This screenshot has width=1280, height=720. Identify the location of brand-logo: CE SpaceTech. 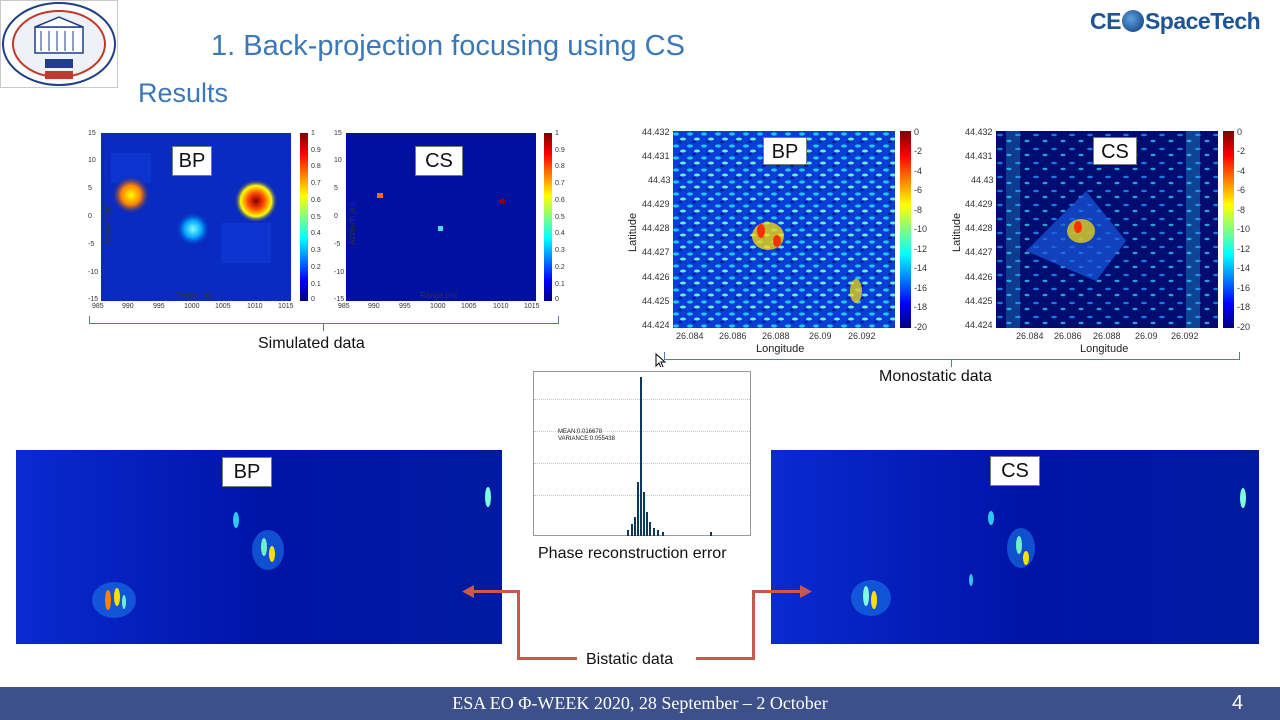
(1175, 21).